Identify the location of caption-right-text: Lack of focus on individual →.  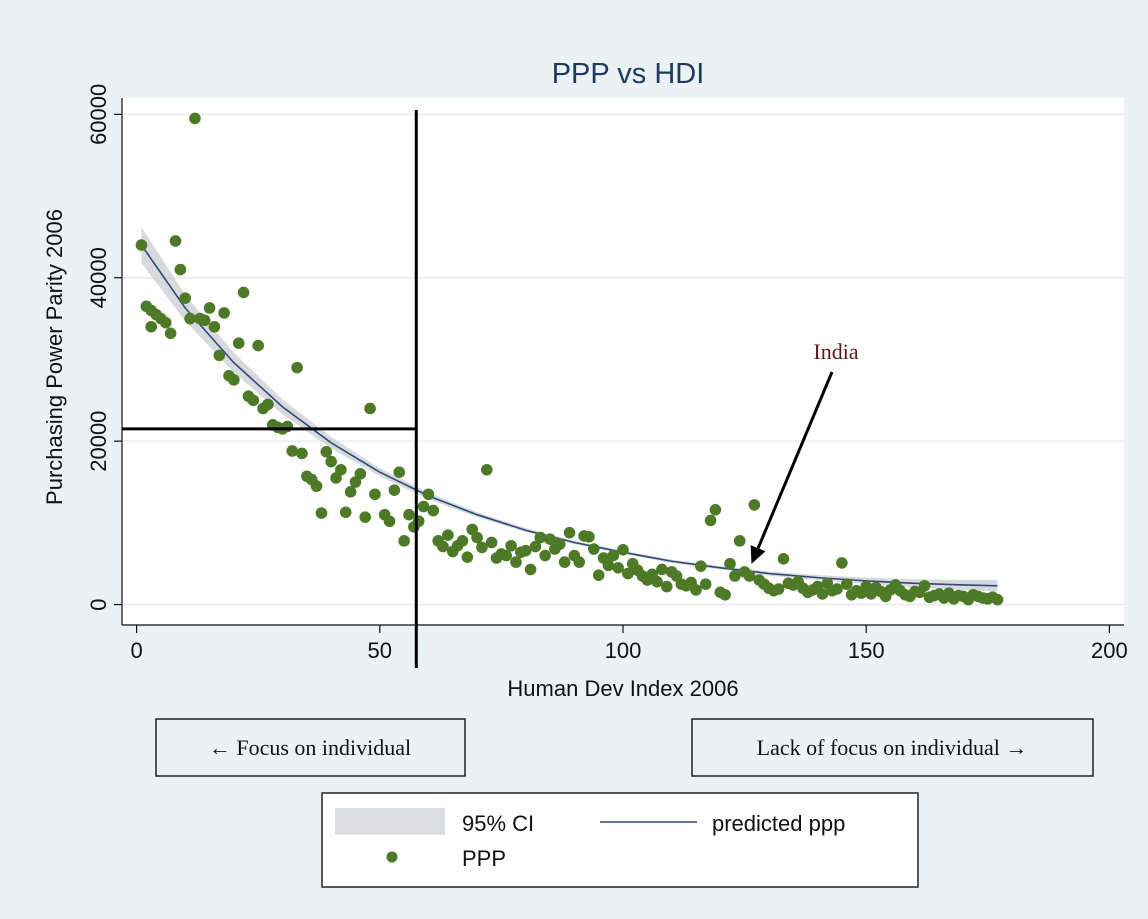
(892, 747).